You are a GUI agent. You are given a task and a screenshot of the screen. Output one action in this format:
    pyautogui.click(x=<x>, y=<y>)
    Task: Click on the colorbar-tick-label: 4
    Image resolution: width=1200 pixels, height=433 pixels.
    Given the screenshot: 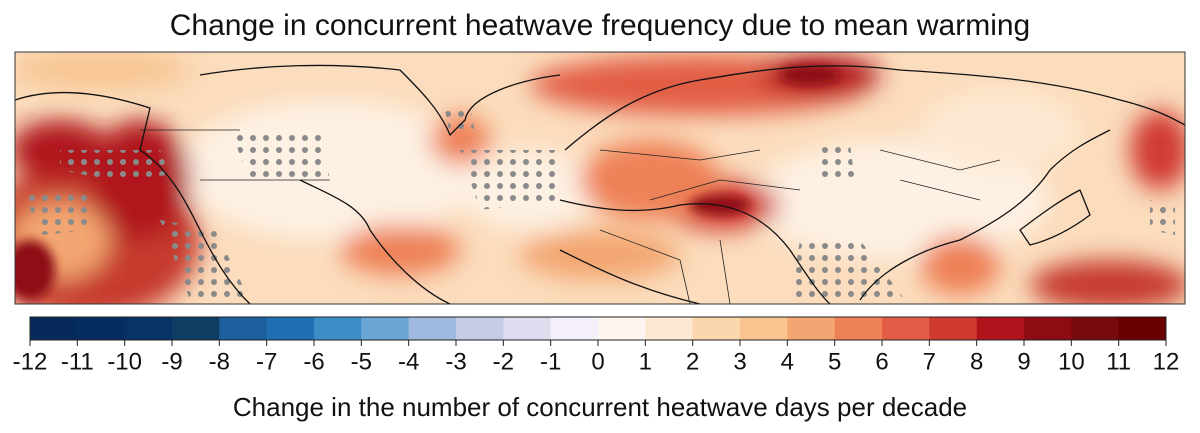 What is the action you would take?
    pyautogui.click(x=787, y=361)
    